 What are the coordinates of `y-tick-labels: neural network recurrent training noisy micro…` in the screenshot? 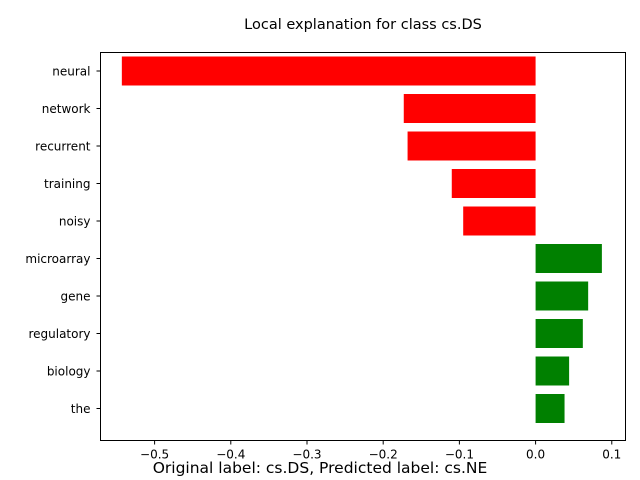 It's located at (63, 240).